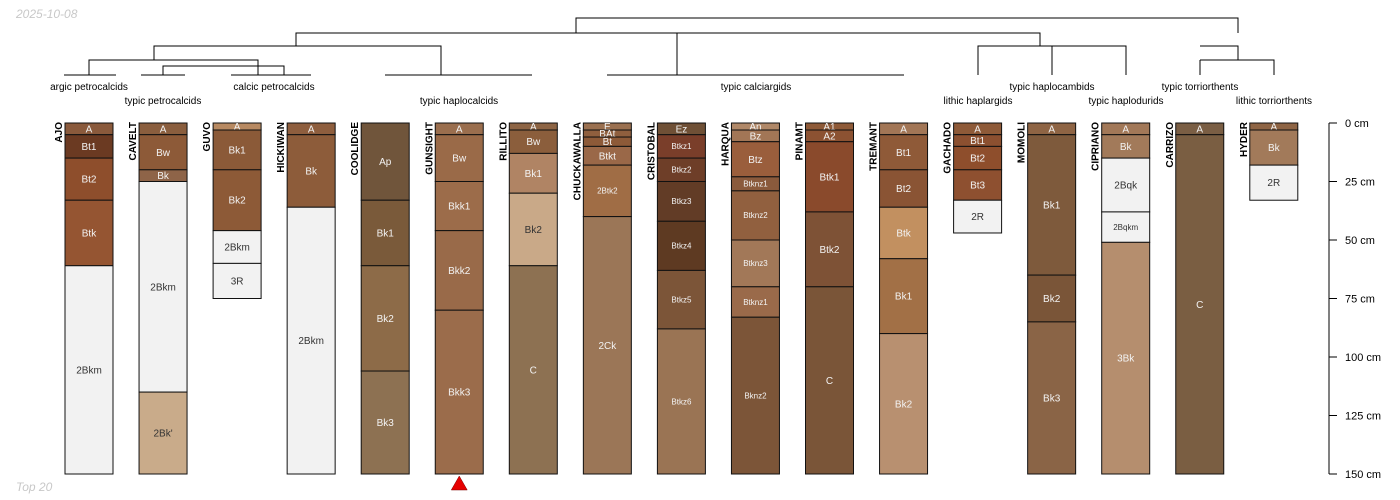  I want to click on taxon-label: calcic petrocalcids, so click(273, 87).